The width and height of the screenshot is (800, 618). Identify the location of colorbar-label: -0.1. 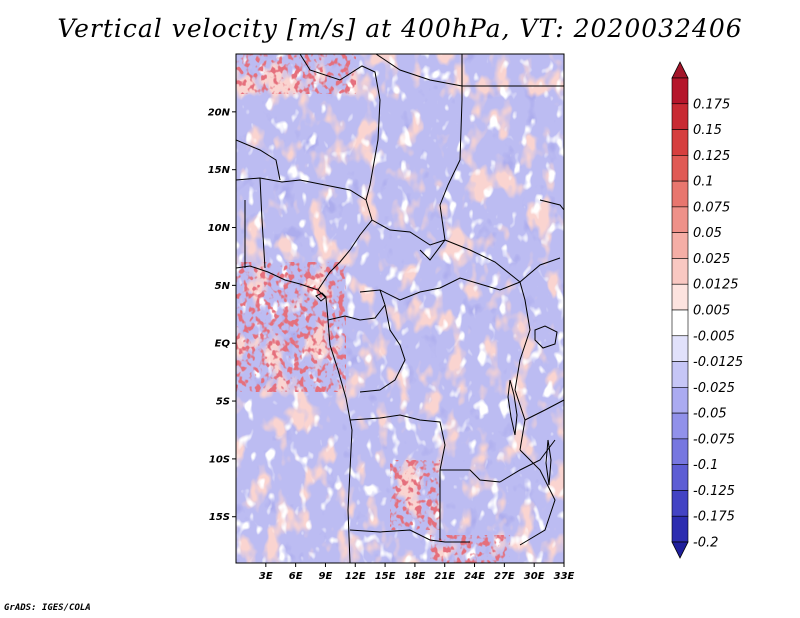
(705, 465).